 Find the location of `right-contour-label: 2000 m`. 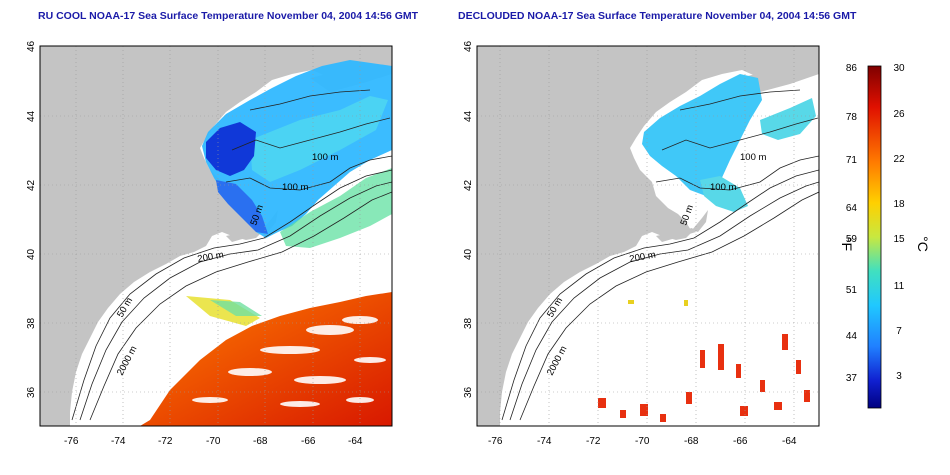

right-contour-label: 2000 m is located at coordinates (557, 360).